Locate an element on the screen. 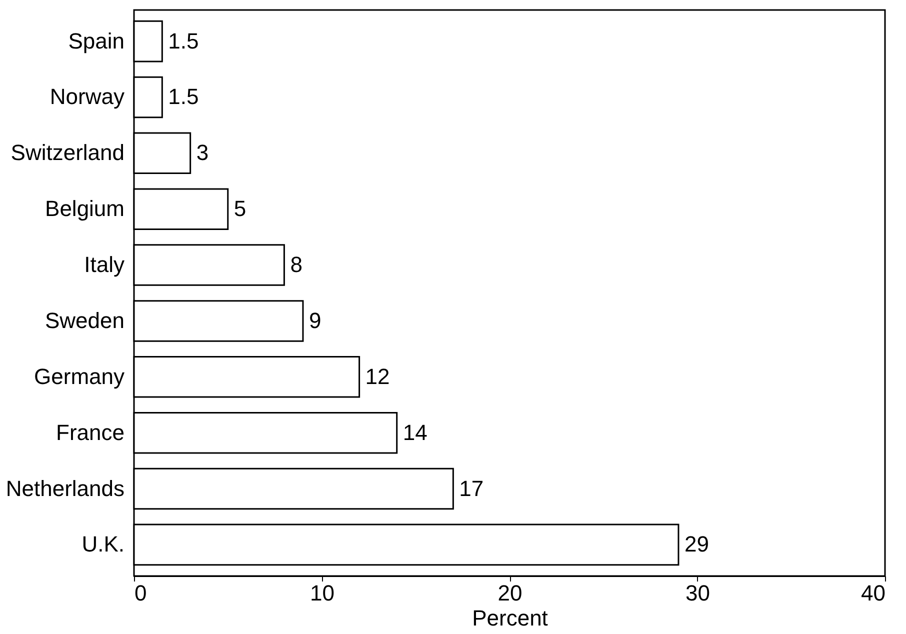 Image resolution: width=906 pixels, height=634 pixels. y-tick-label: Sweden is located at coordinates (84, 320).